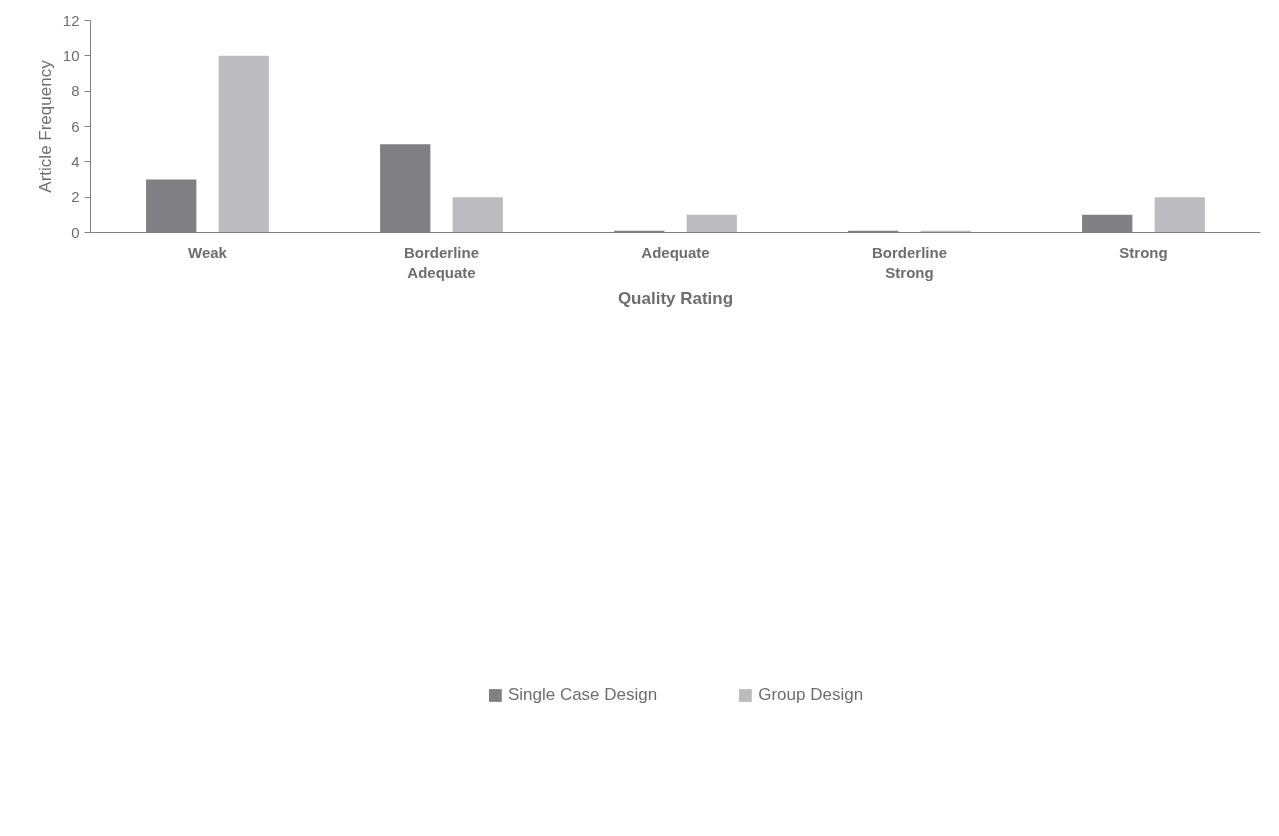  I want to click on x-tick-label: Weak, so click(208, 252).